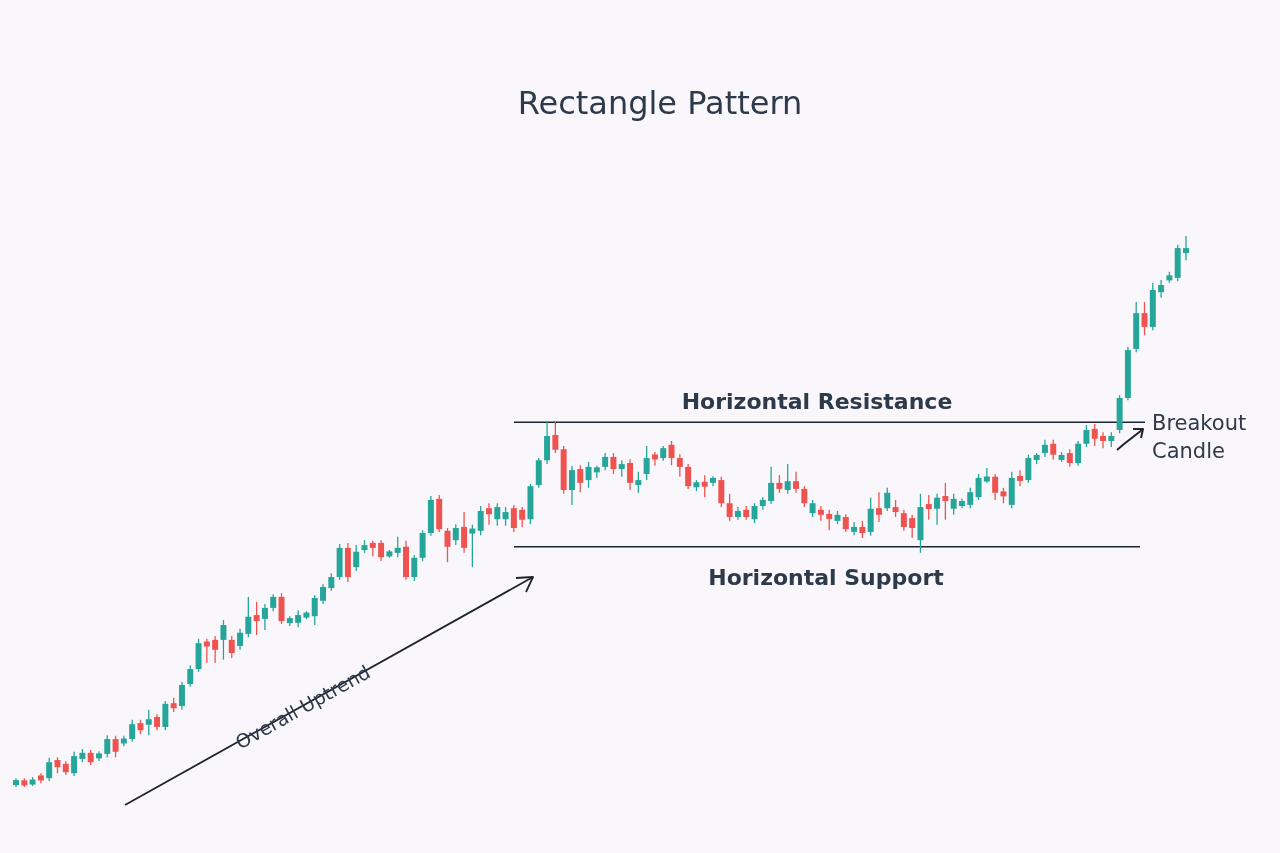  I want to click on ref-line-label: Horizontal Resistance, so click(817, 402).